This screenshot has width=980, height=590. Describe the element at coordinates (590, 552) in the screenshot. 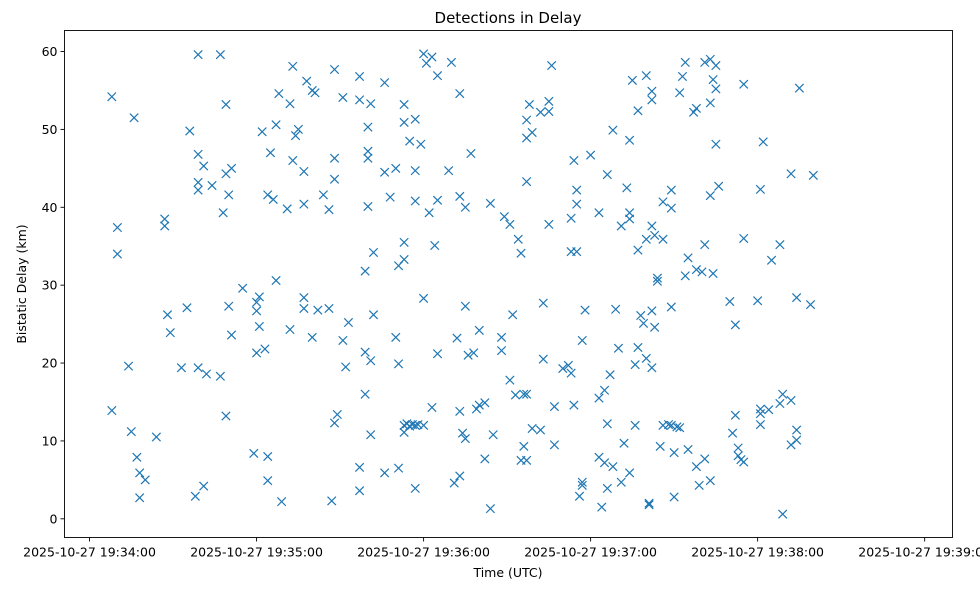

I see `x-tick-label: 2025-10-27 19:37:00` at that location.